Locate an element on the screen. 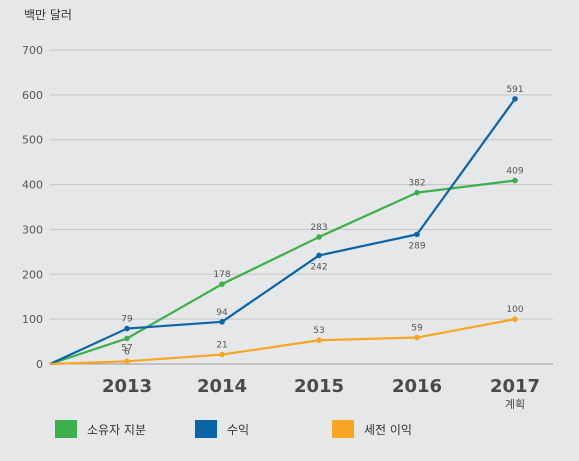 This screenshot has height=461, width=579. series-line is located at coordinates (282, 342).